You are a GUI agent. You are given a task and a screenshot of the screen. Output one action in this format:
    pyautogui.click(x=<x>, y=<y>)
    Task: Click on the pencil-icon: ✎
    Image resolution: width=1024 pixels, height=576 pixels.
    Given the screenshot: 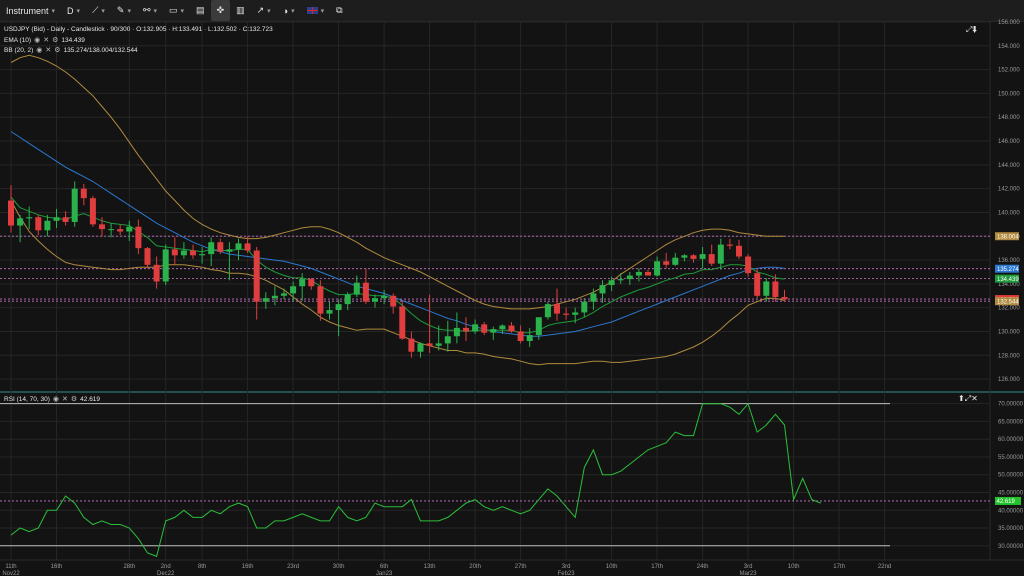 What is the action you would take?
    pyautogui.click(x=120, y=10)
    